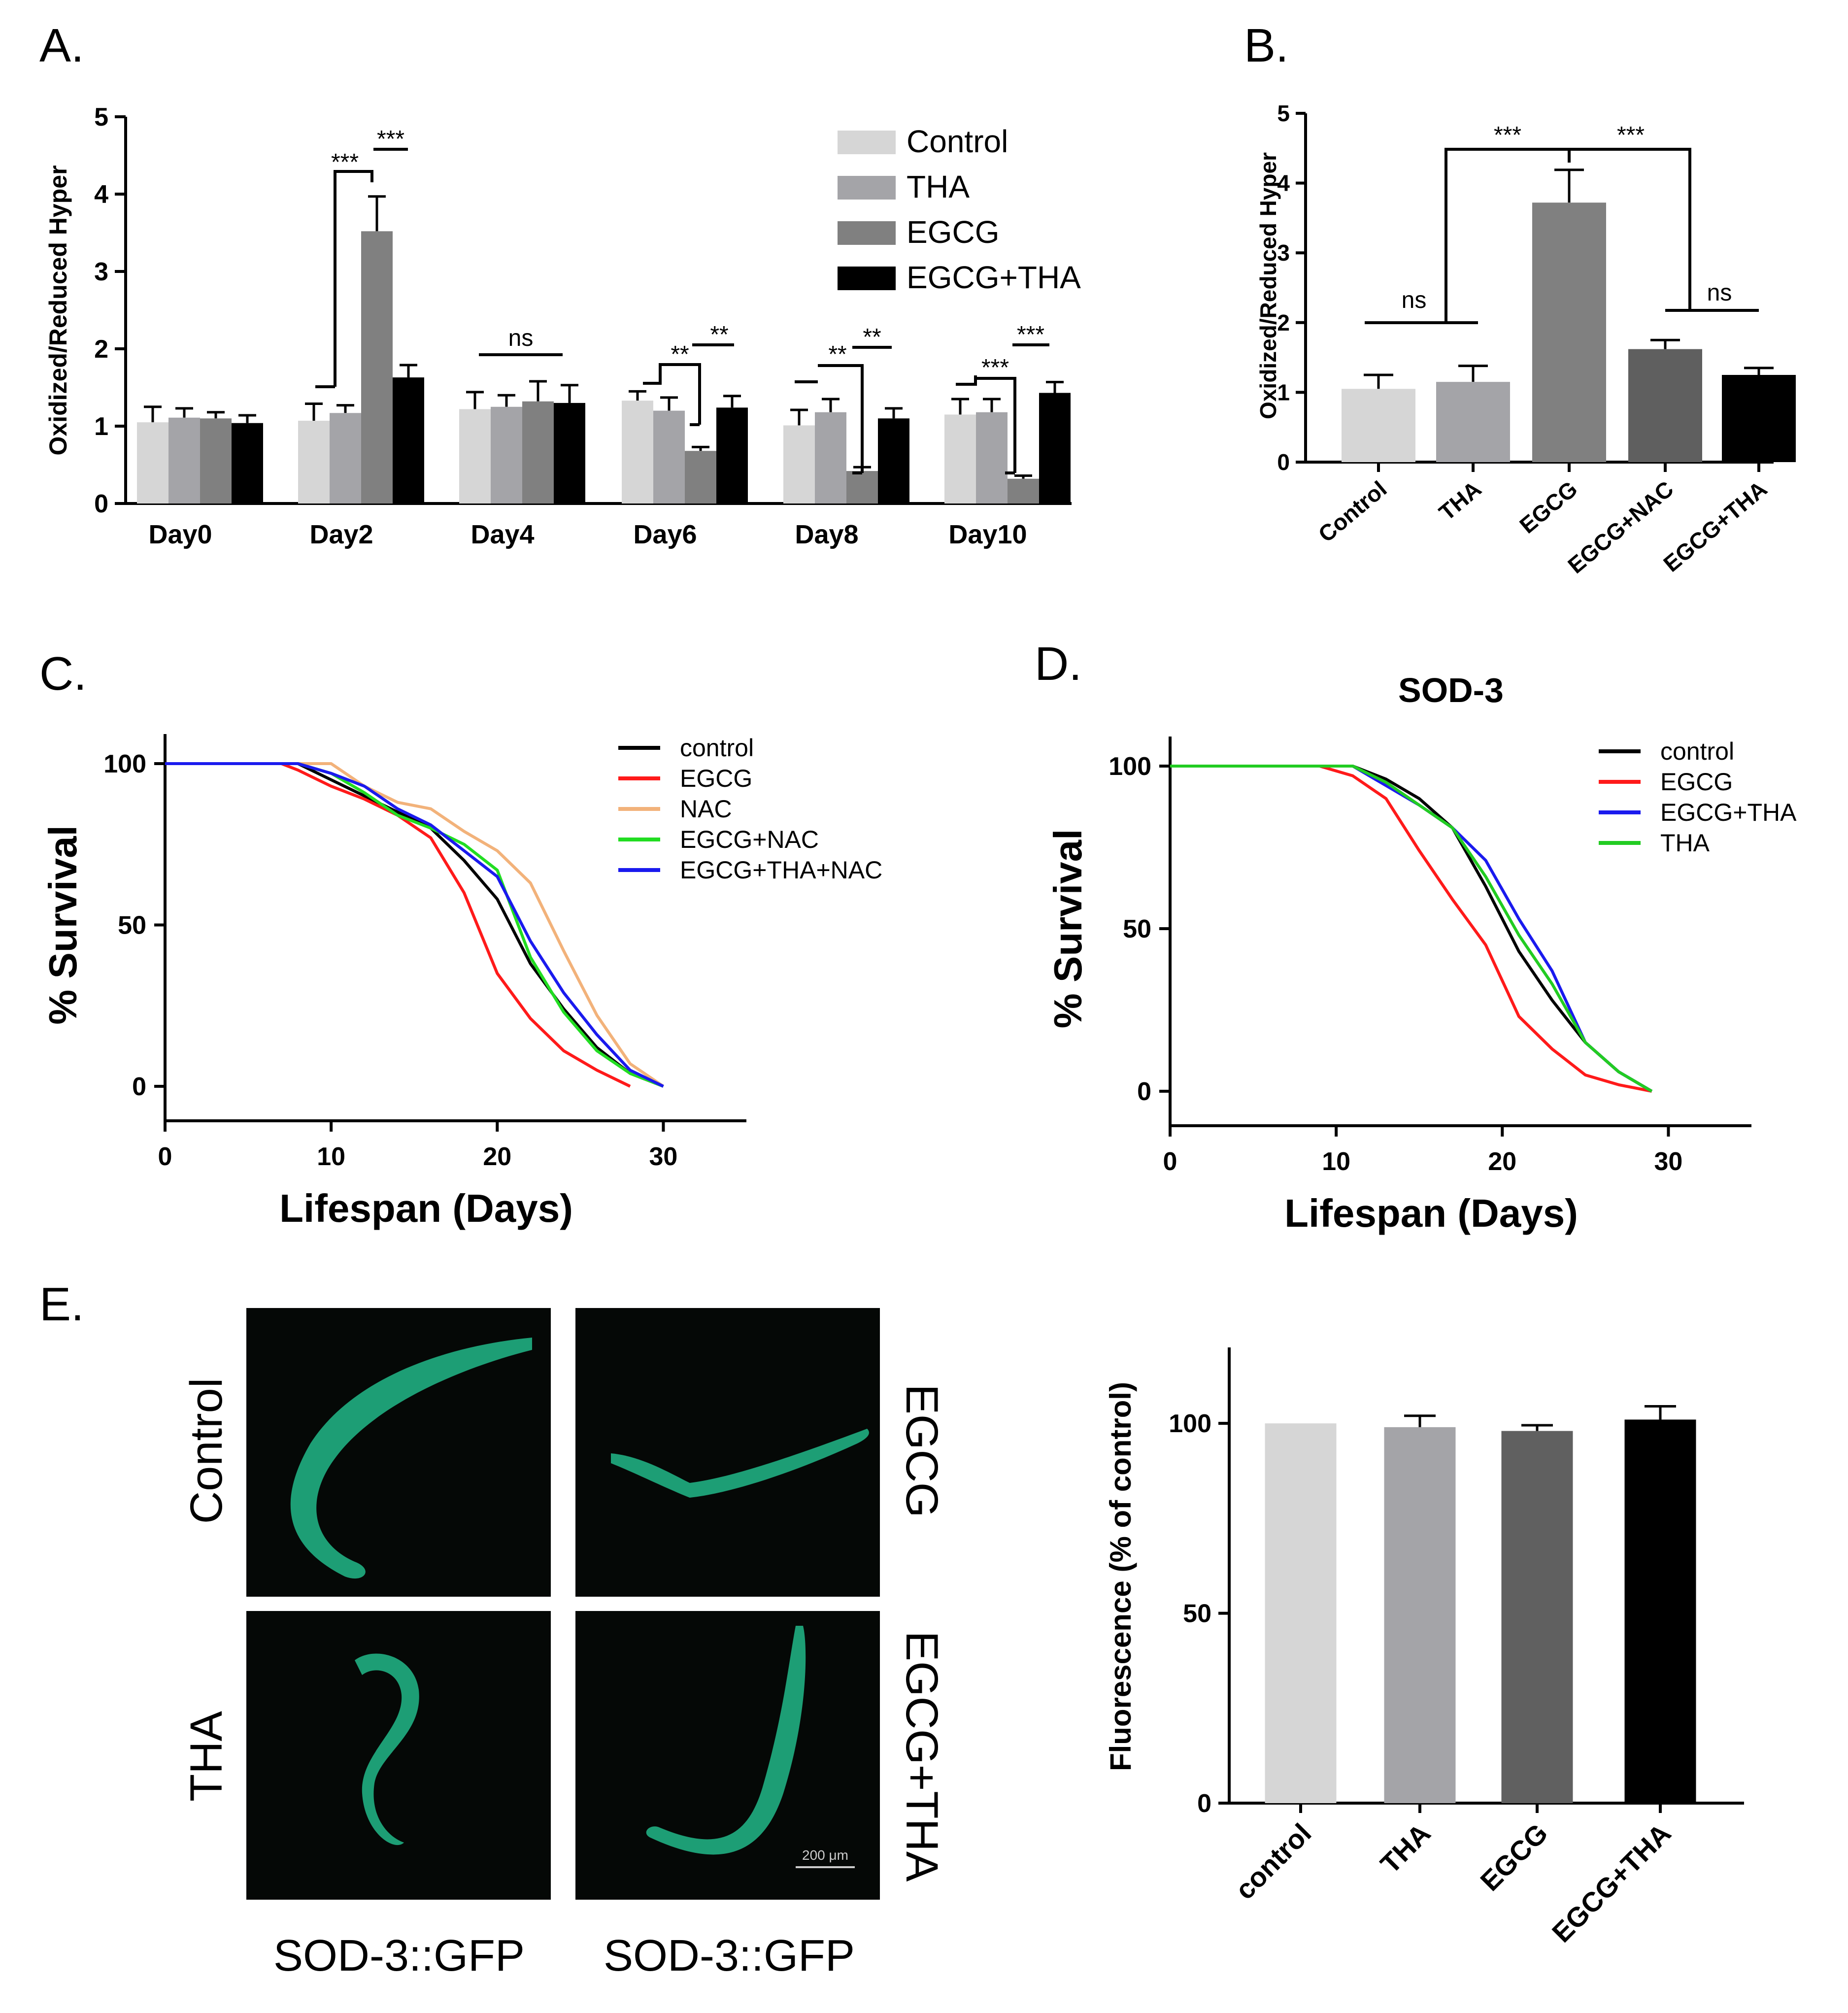 This screenshot has height=2013, width=1848. I want to click on panel-label-a: A., so click(61, 45).